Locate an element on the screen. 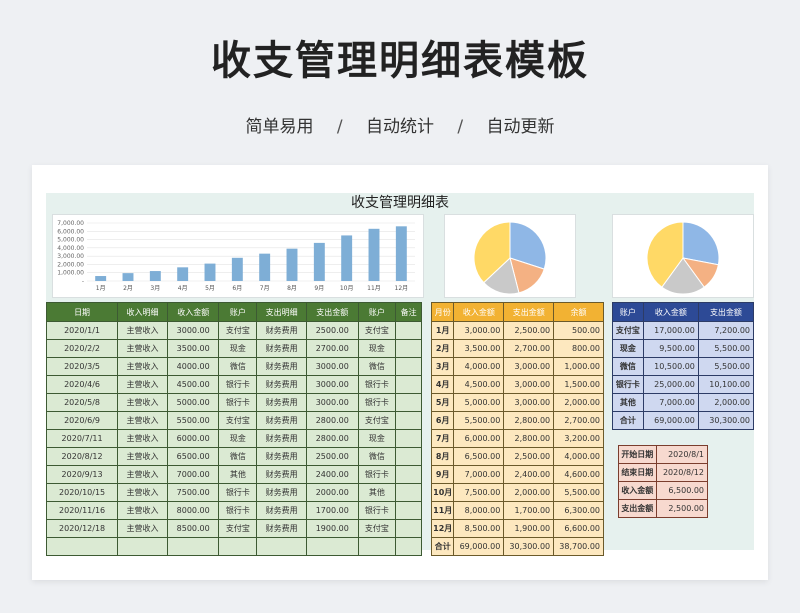 The width and height of the screenshot is (800, 613). table-cell: 6月 is located at coordinates (442, 420).